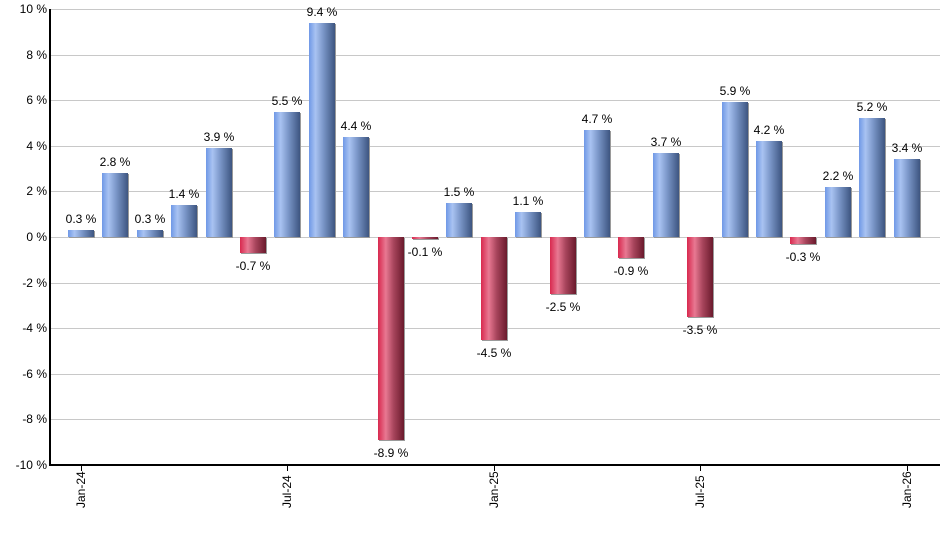  Describe the element at coordinates (735, 91) in the screenshot. I see `data-label: 5.9 %` at that location.